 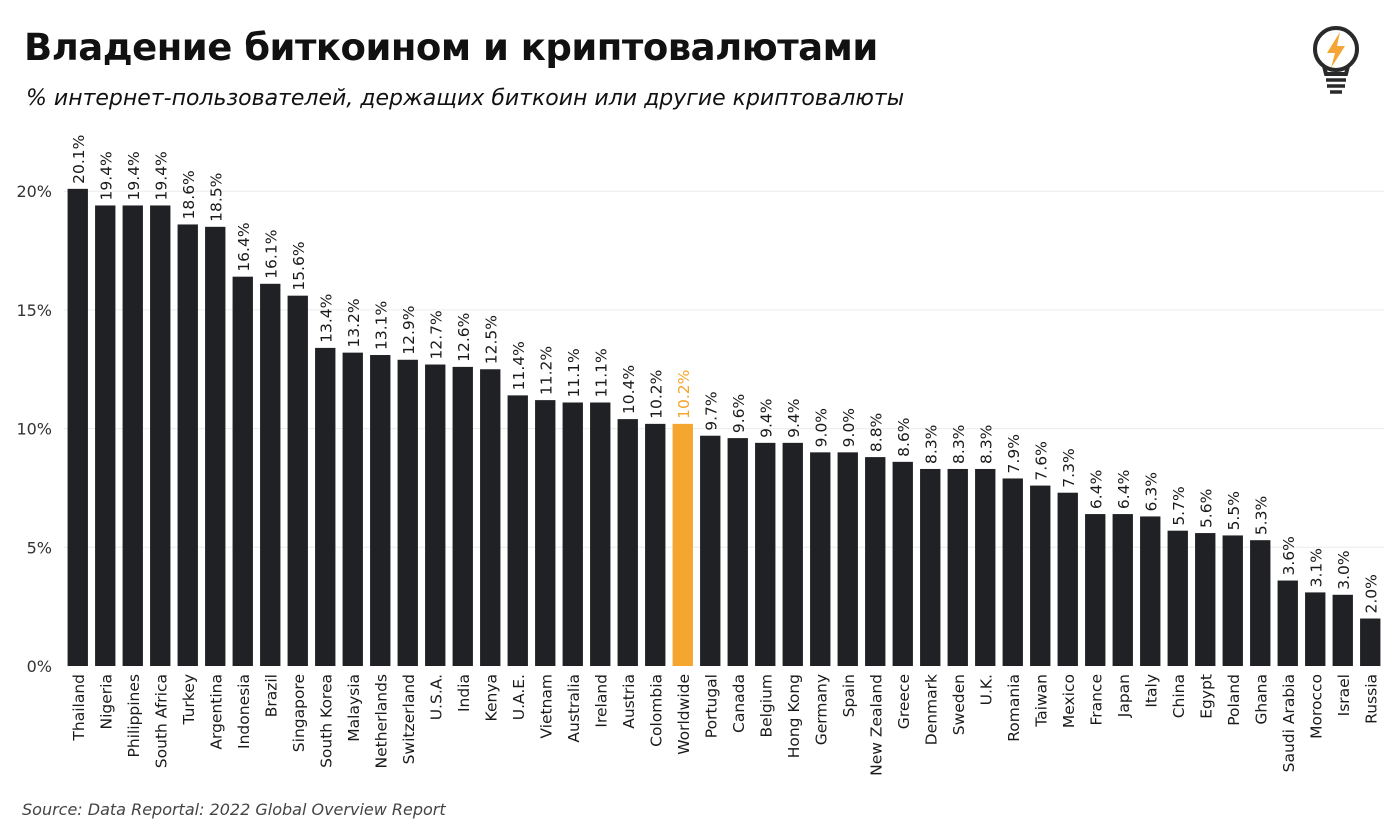 I want to click on value-label: 9.6%, so click(x=739, y=413).